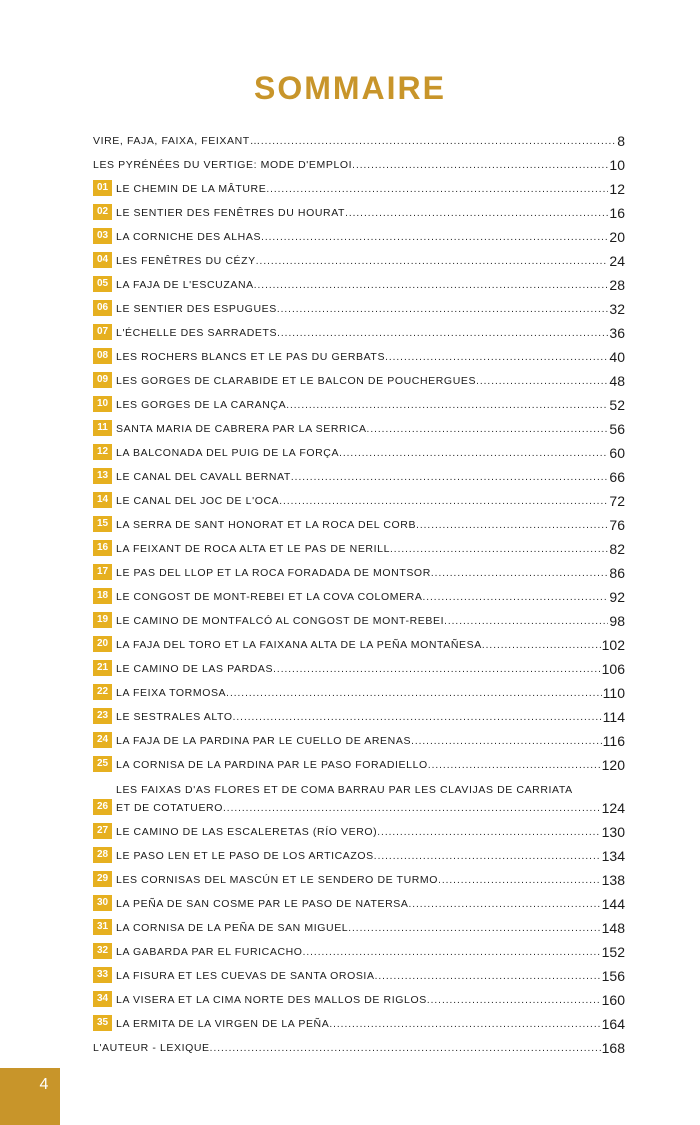  What do you see at coordinates (359, 1045) in the screenshot?
I see `toc-entry: L'auteur - lexique 168` at bounding box center [359, 1045].